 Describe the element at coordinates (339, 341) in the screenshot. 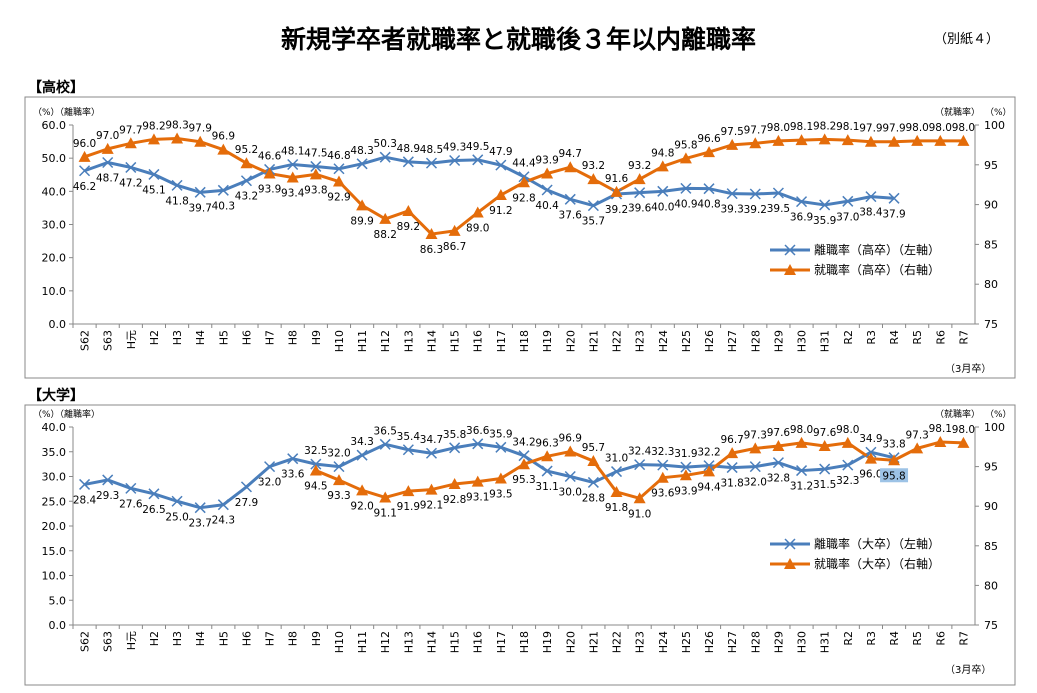

I see `x-tick-label: H10` at that location.